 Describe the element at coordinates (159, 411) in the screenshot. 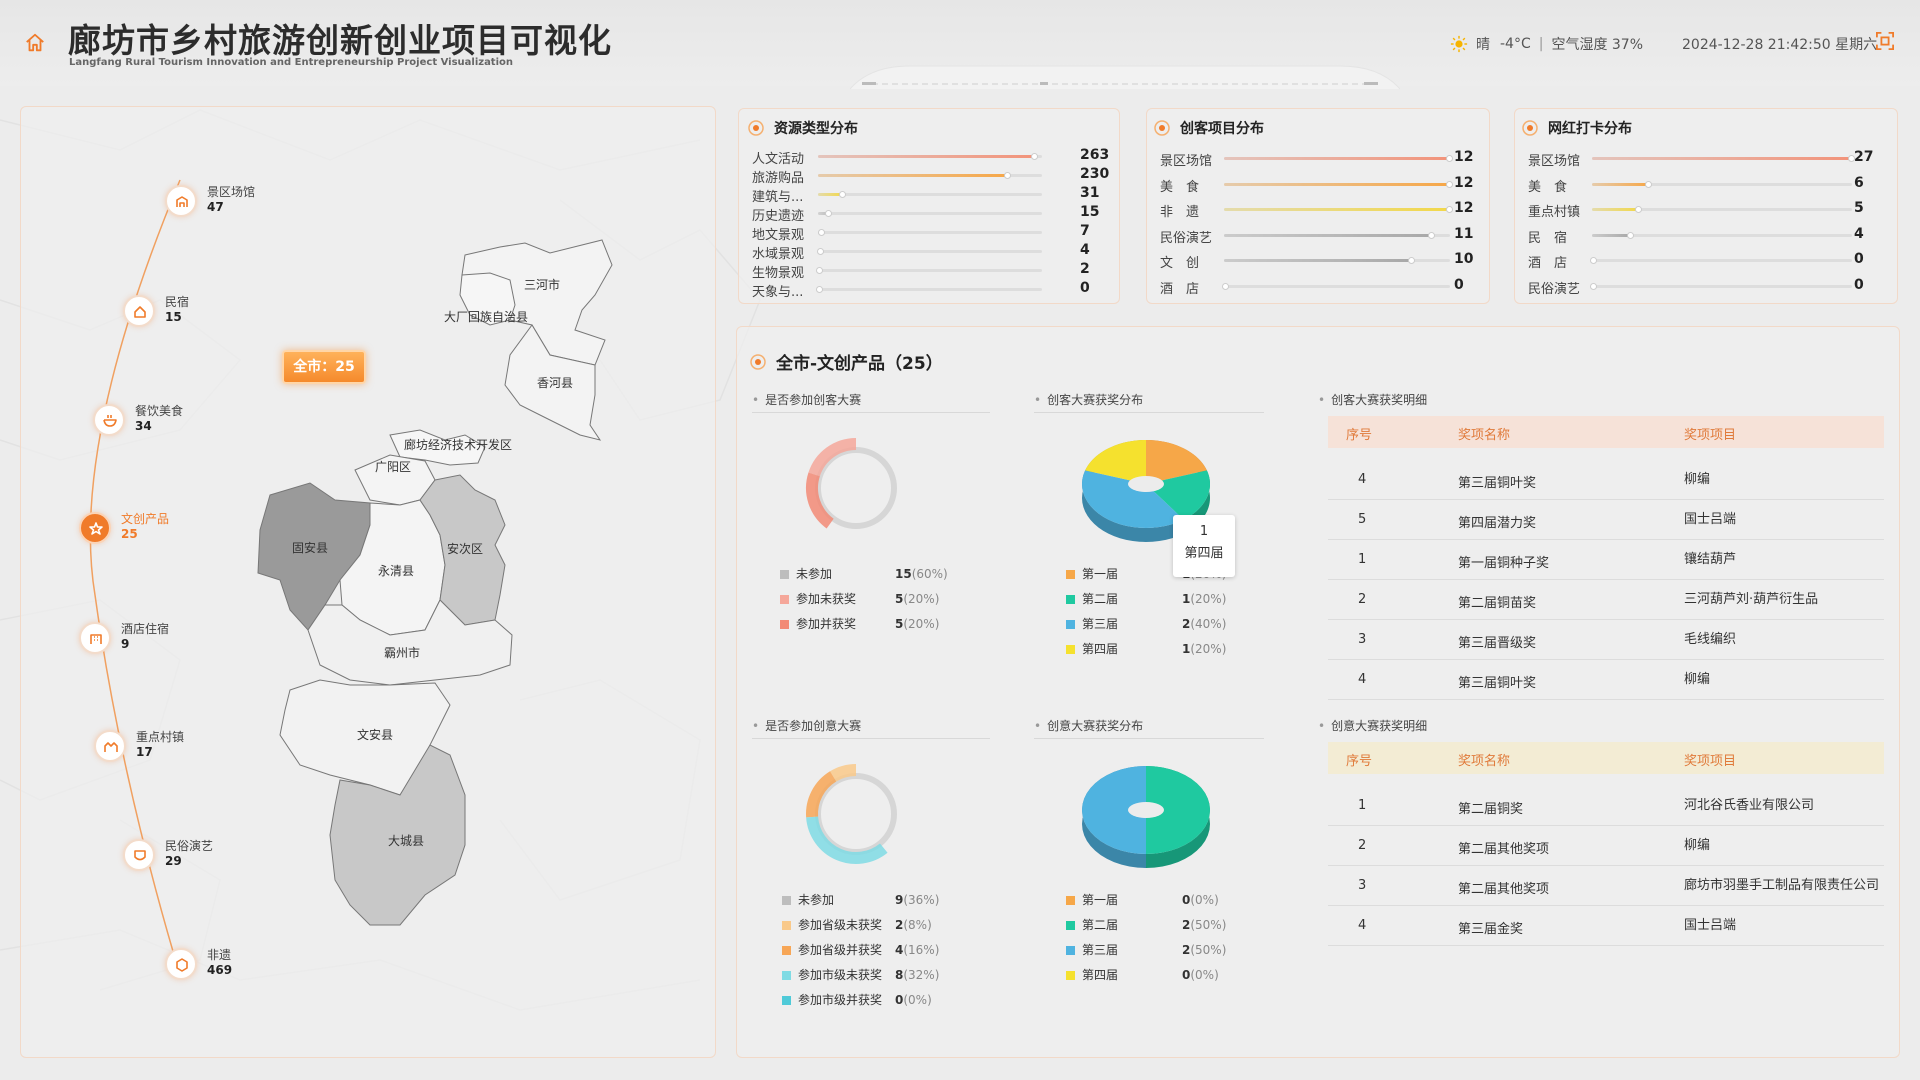

I see `timeline-label-text: 餐饮美食` at that location.